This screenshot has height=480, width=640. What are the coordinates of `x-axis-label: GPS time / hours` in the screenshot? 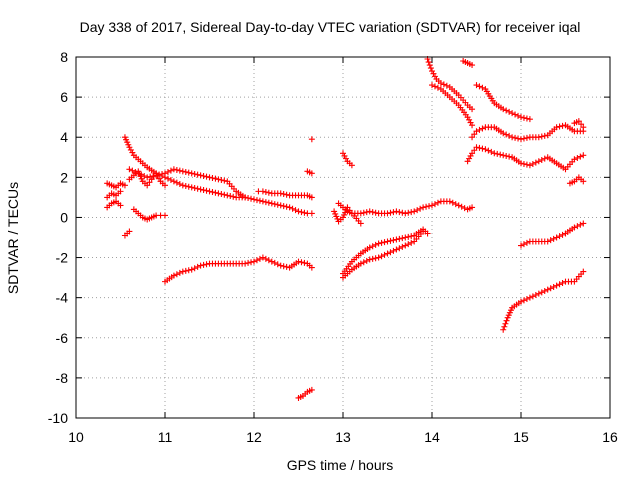 It's located at (340, 465).